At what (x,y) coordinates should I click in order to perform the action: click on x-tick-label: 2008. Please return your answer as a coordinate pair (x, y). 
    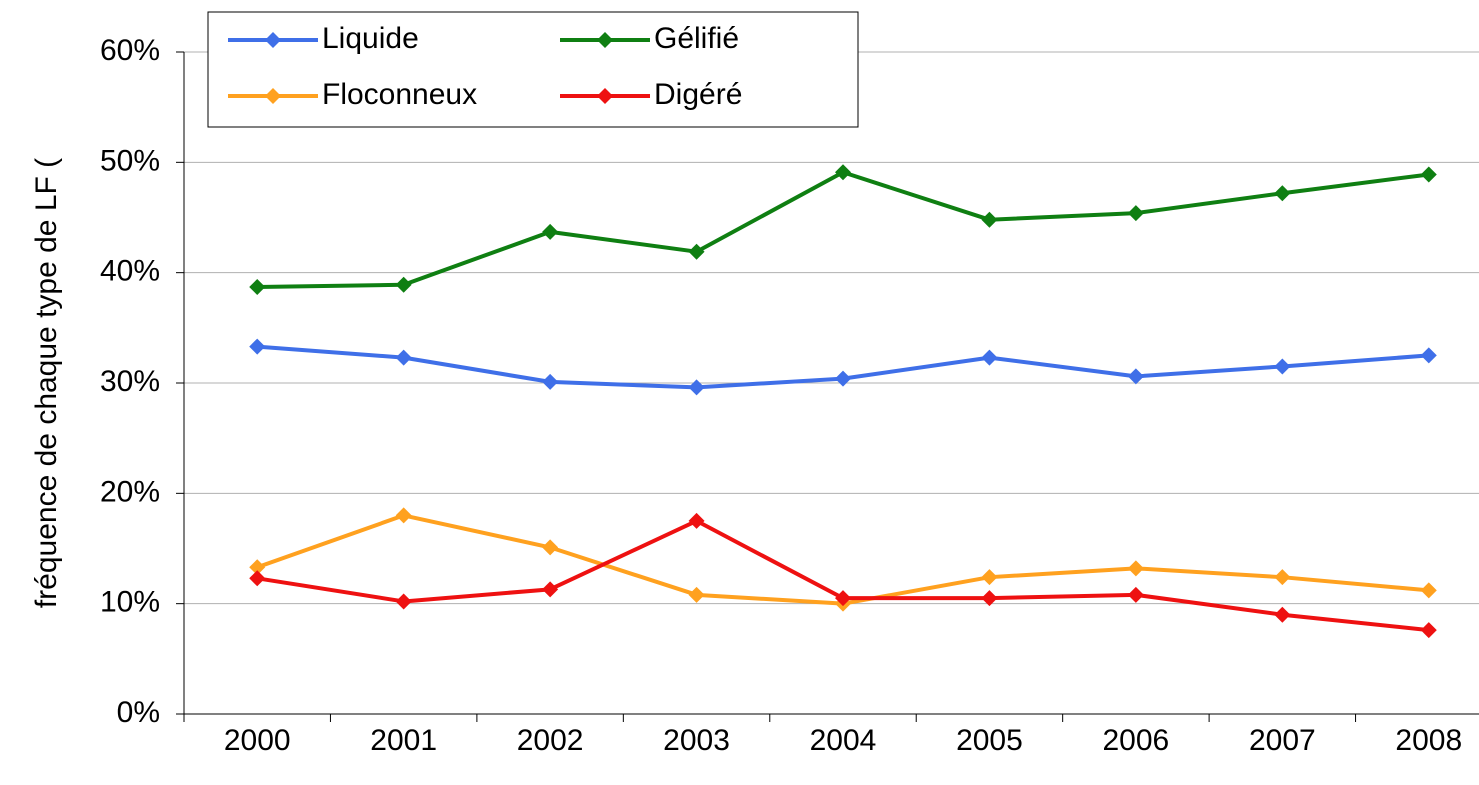
    Looking at the image, I should click on (1428, 740).